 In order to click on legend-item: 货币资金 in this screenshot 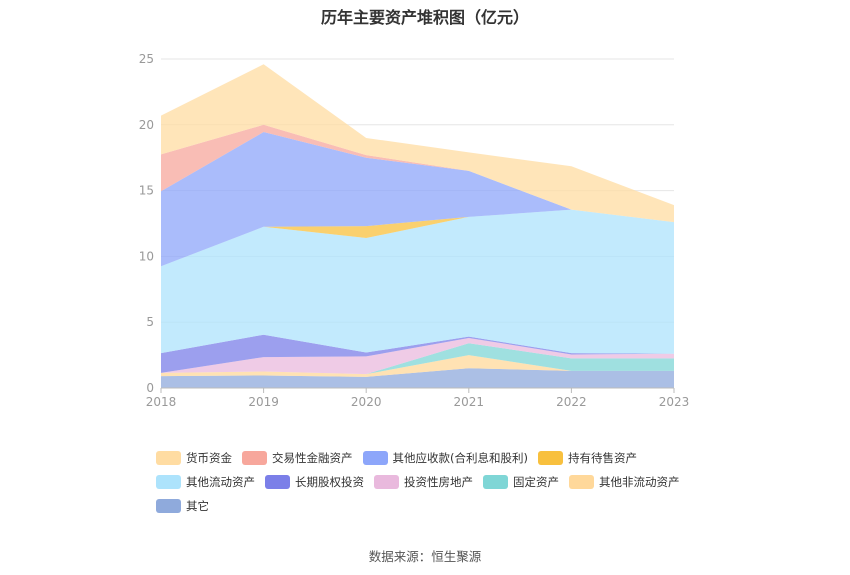, I will do `click(194, 458)`.